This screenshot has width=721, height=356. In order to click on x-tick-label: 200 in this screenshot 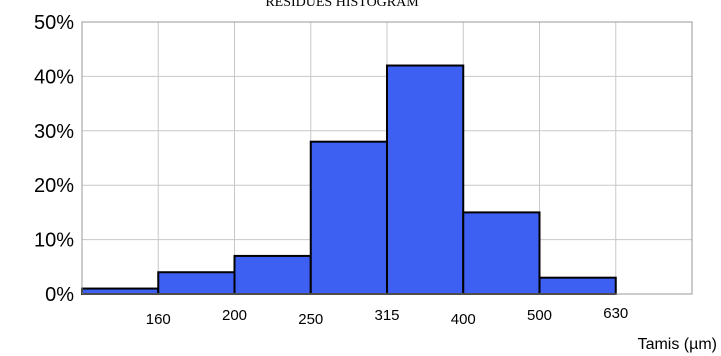, I will do `click(234, 315)`.